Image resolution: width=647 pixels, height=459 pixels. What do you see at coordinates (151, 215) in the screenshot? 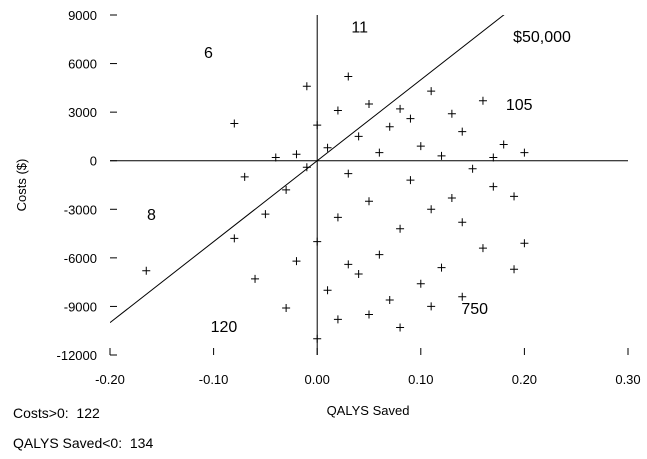
I see `quadrant-count-label: 8` at bounding box center [151, 215].